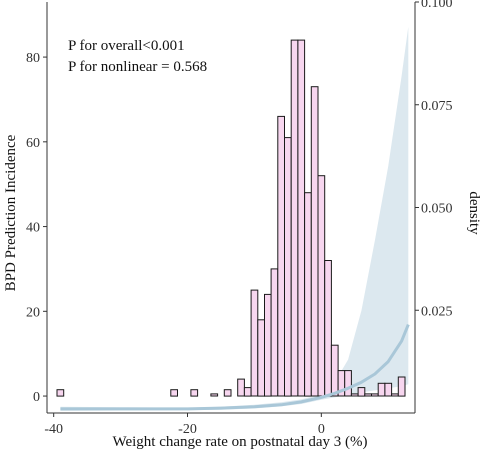  Describe the element at coordinates (187, 429) in the screenshot. I see `x-tick-label: -20` at that location.